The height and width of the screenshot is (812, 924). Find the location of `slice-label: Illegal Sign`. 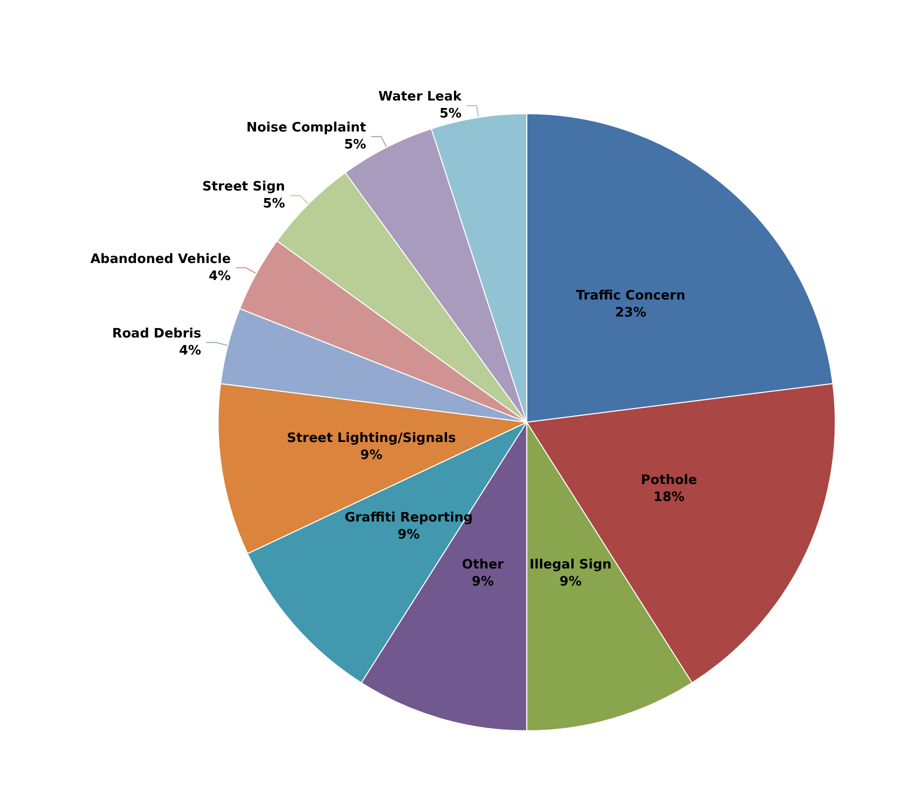

slice-label: Illegal Sign is located at coordinates (571, 564).